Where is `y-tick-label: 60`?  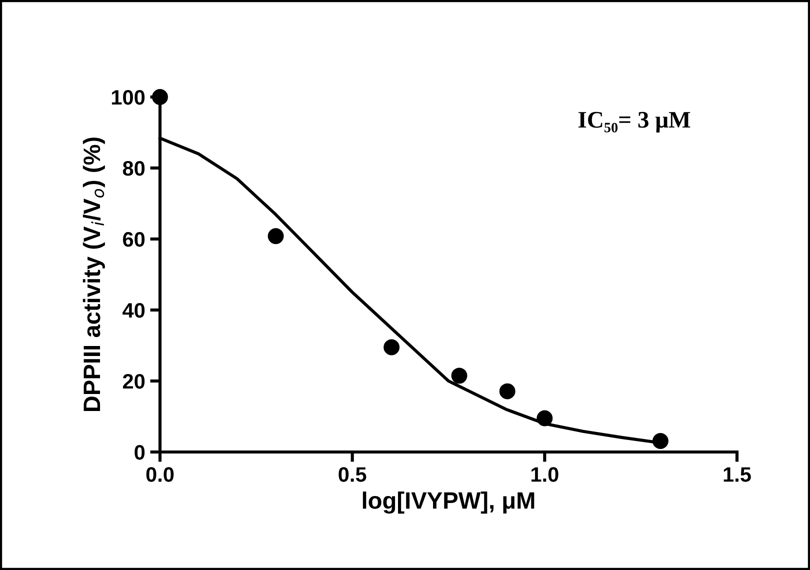
y-tick-label: 60 is located at coordinates (134, 239).